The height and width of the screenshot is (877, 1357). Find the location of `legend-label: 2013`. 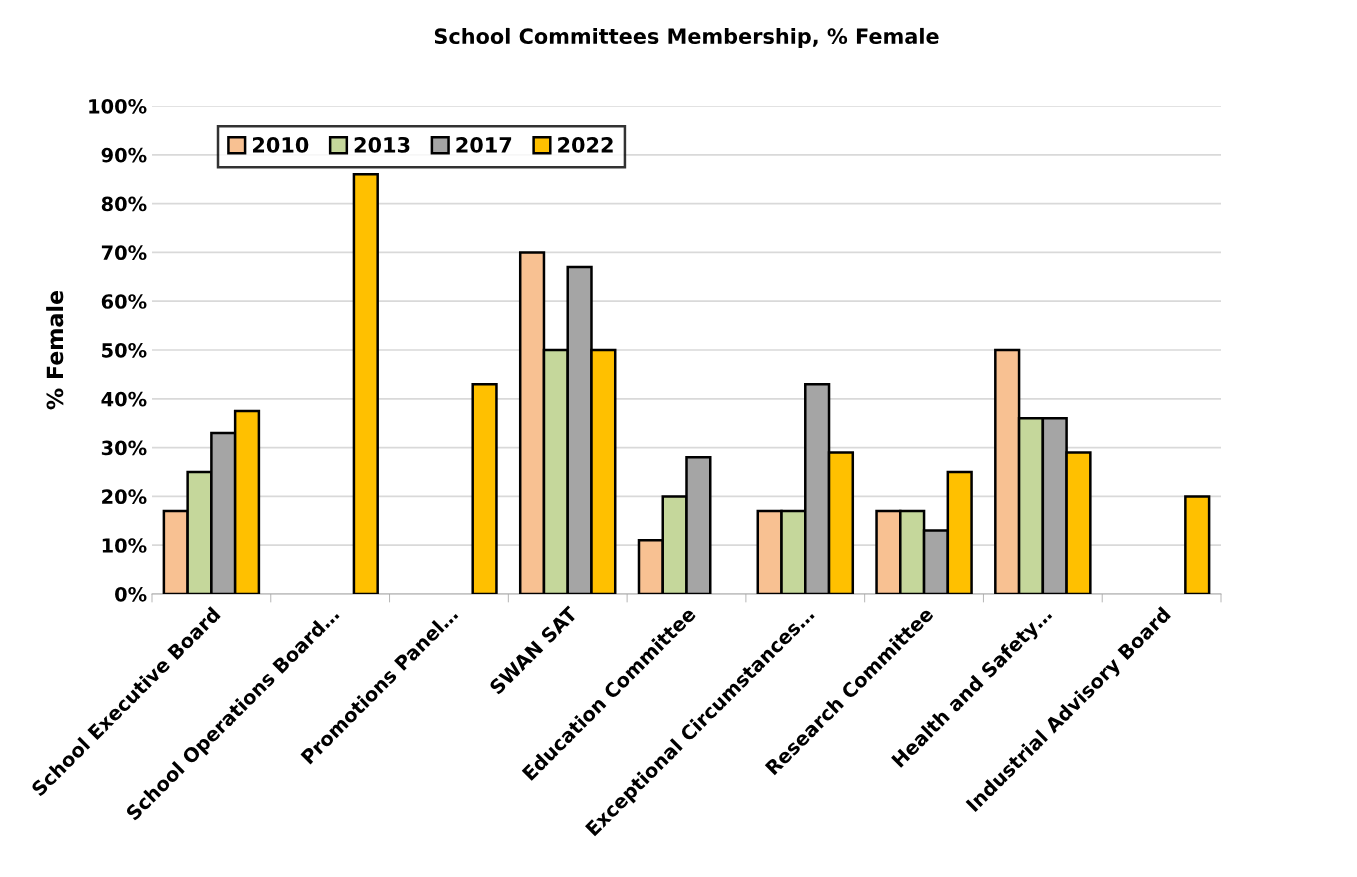

legend-label: 2013 is located at coordinates (382, 144).